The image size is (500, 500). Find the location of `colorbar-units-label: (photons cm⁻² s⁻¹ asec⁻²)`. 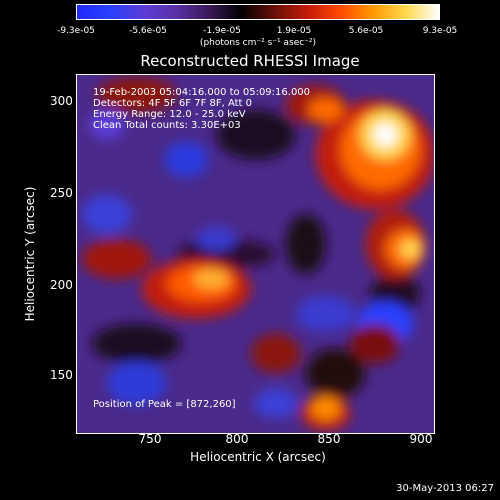

colorbar-units-label: (photons cm⁻² s⁻¹ asec⁻²) is located at coordinates (258, 43).